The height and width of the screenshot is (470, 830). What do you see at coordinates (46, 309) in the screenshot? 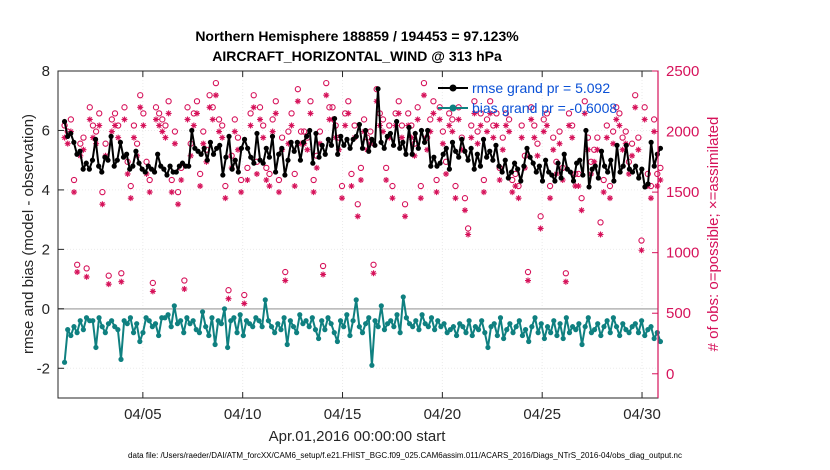
I see `y-left-tick-label-1: 0` at bounding box center [46, 309].